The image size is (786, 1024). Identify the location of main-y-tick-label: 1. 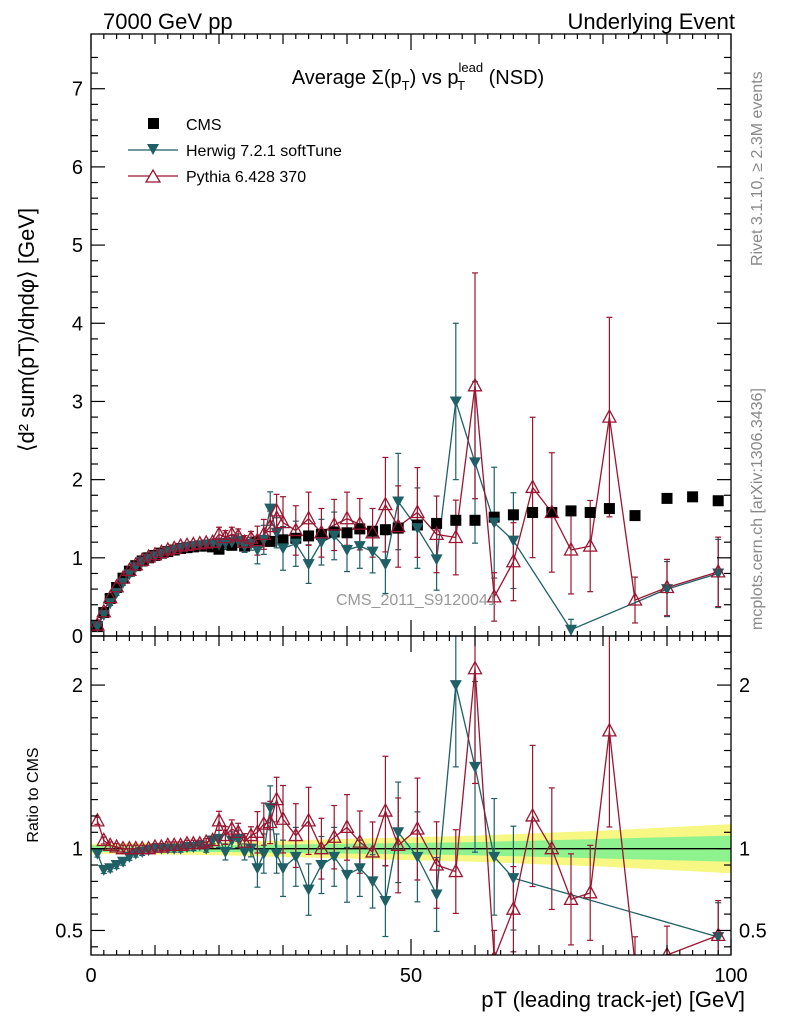
(77, 559).